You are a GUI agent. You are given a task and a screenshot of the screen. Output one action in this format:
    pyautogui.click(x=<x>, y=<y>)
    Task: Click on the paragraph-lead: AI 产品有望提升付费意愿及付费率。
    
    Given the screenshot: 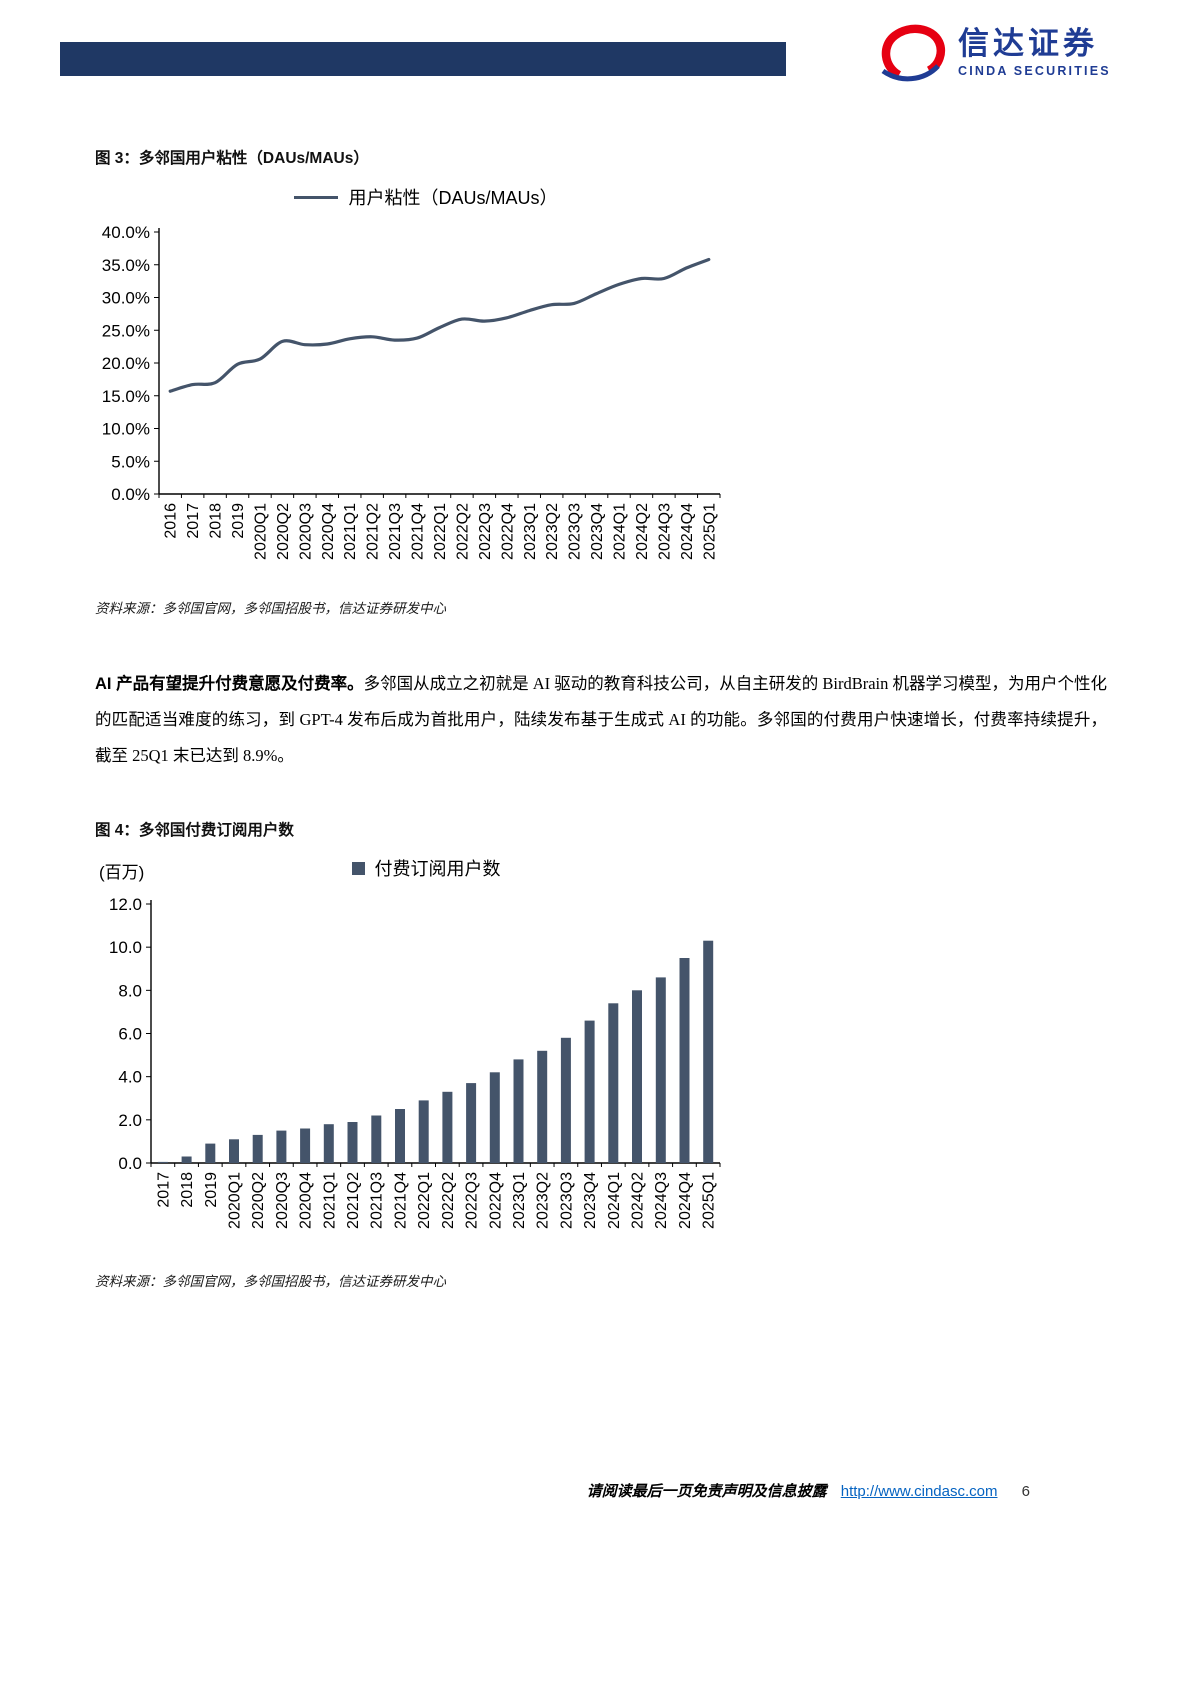 What is the action you would take?
    pyautogui.click(x=229, y=684)
    